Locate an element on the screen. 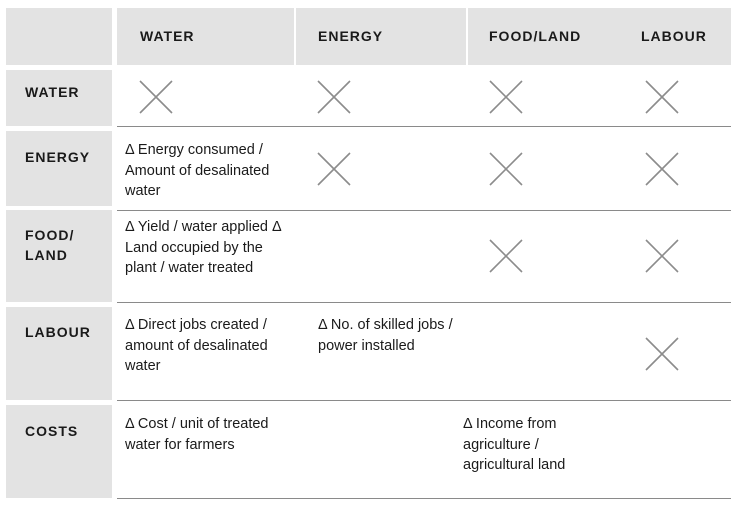 The height and width of the screenshot is (513, 751). row-label-bg-water is located at coordinates (59, 98).